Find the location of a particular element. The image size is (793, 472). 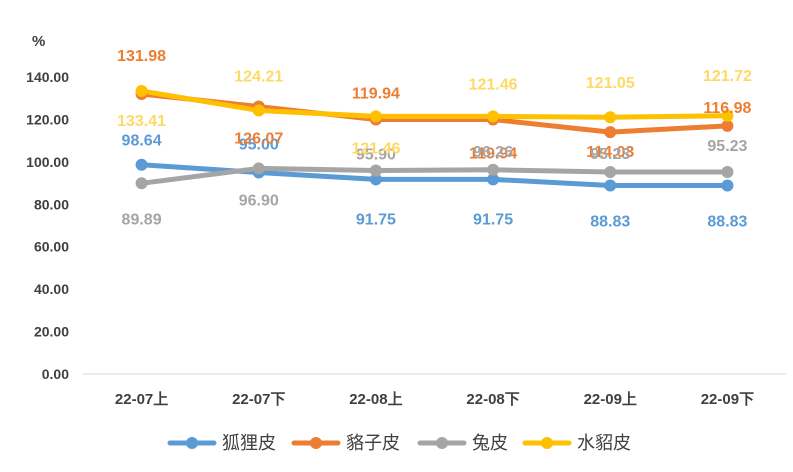

legend-label-rabbit: 兔皮 is located at coordinates (490, 443).